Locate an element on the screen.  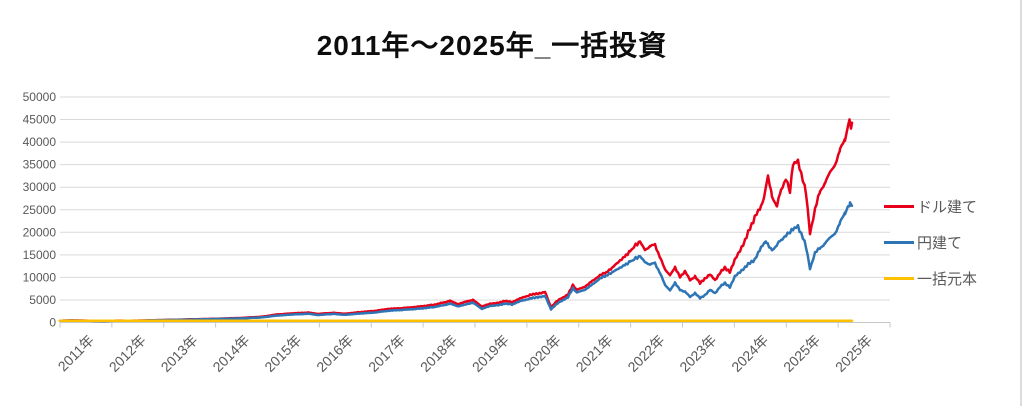
svg-text: 2019年 is located at coordinates (490, 353).